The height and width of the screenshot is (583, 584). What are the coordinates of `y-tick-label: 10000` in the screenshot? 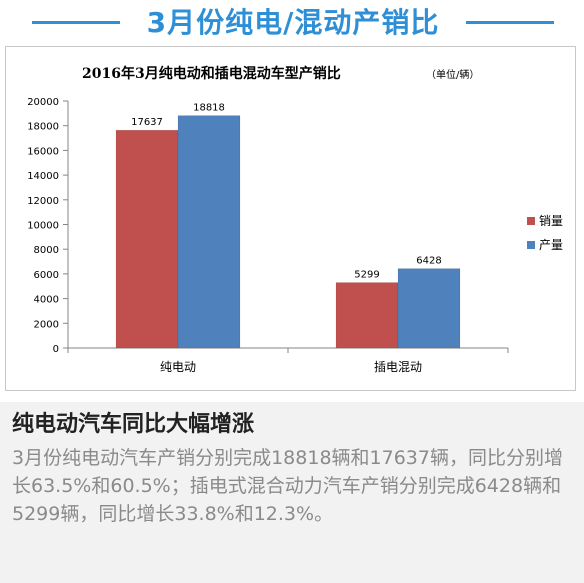 It's located at (43, 226).